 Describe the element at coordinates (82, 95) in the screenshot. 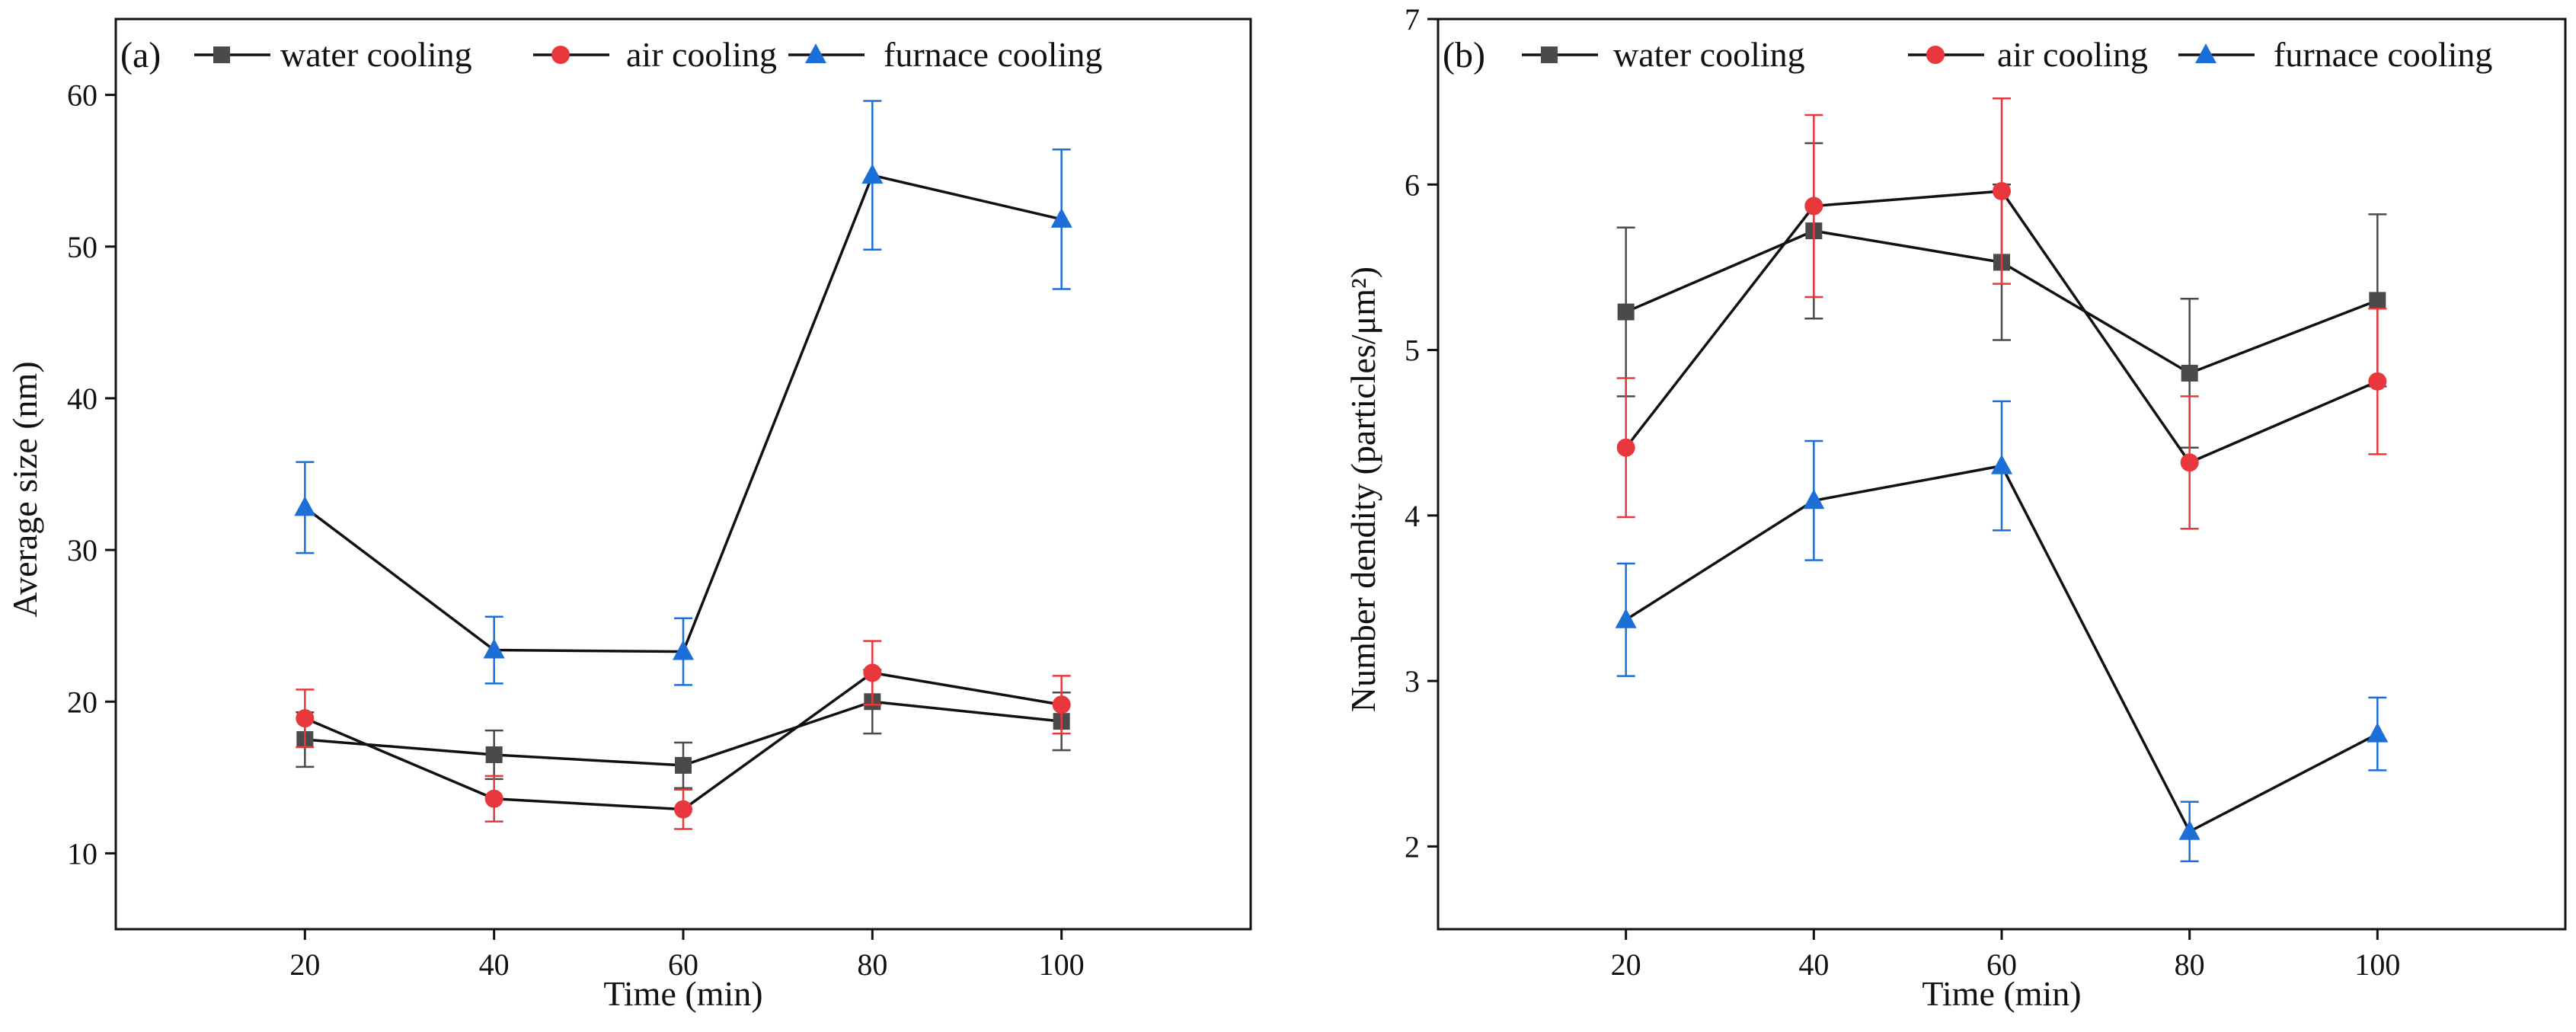

I see `y-tick-label: 60` at that location.